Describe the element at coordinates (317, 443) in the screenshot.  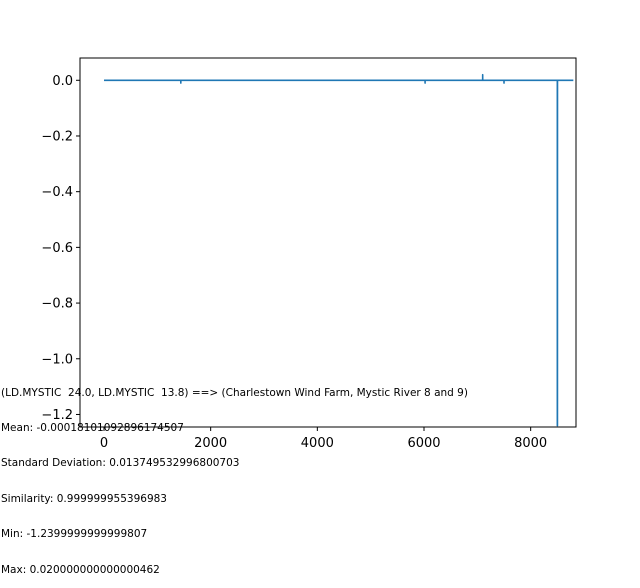
I see `x-tick-label: 4000` at that location.